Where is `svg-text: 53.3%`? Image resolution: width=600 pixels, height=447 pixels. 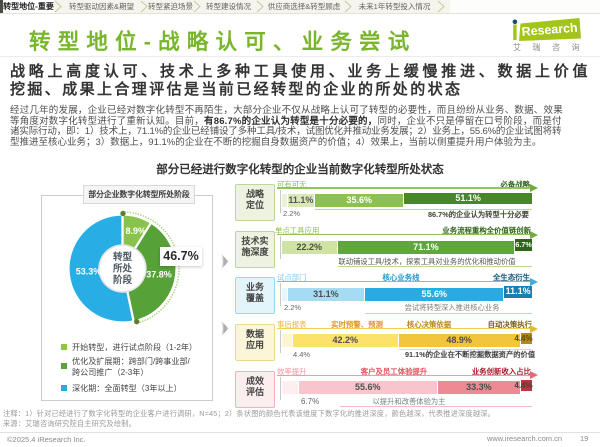 svg-text: 53.3% is located at coordinates (89, 271).